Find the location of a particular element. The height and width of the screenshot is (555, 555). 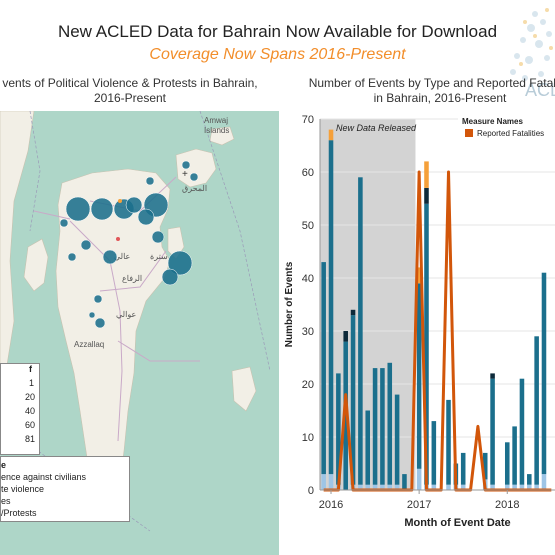

legend-swatch-fatalities is located at coordinates (469, 133).